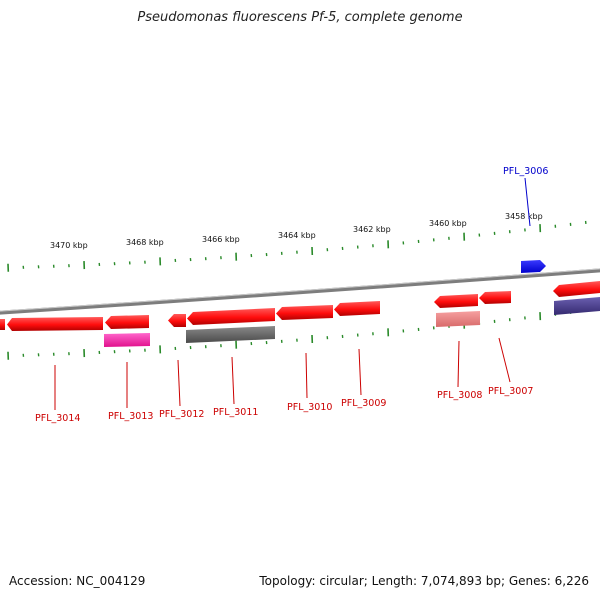 The image size is (600, 600). Describe the element at coordinates (130, 416) in the screenshot. I see `gene-label-PFL_3013: PFL_3013` at that location.